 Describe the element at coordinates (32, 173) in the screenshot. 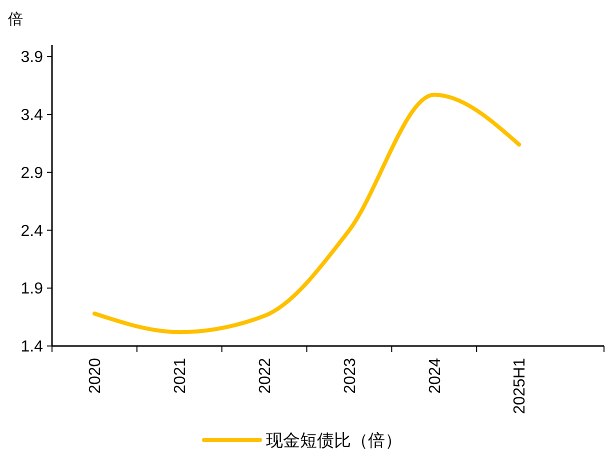

I see `y-tick-label: 2.9` at that location.